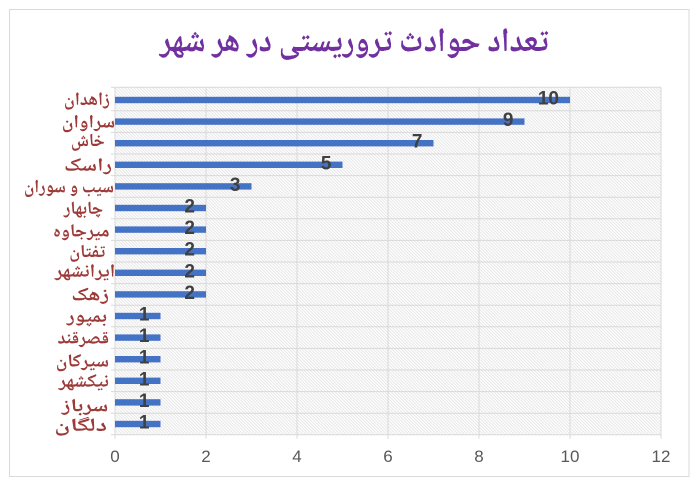 Image resolution: width=700 pixels, height=490 pixels. What do you see at coordinates (114, 456) in the screenshot?
I see `svg-text: 0` at bounding box center [114, 456].